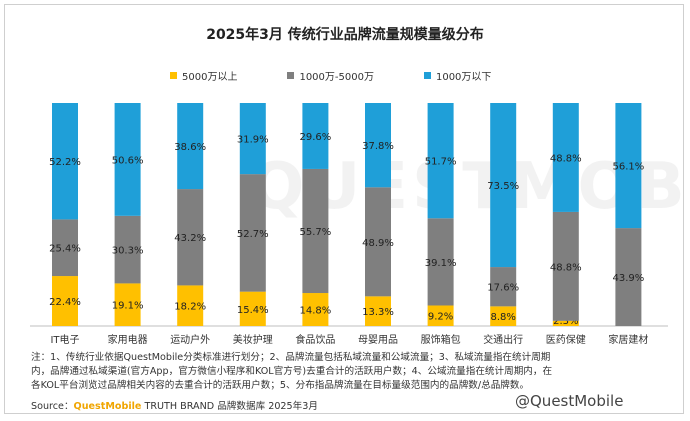 Image resolution: width=690 pixels, height=421 pixels. I want to click on data-label: 43.2%, so click(190, 238).